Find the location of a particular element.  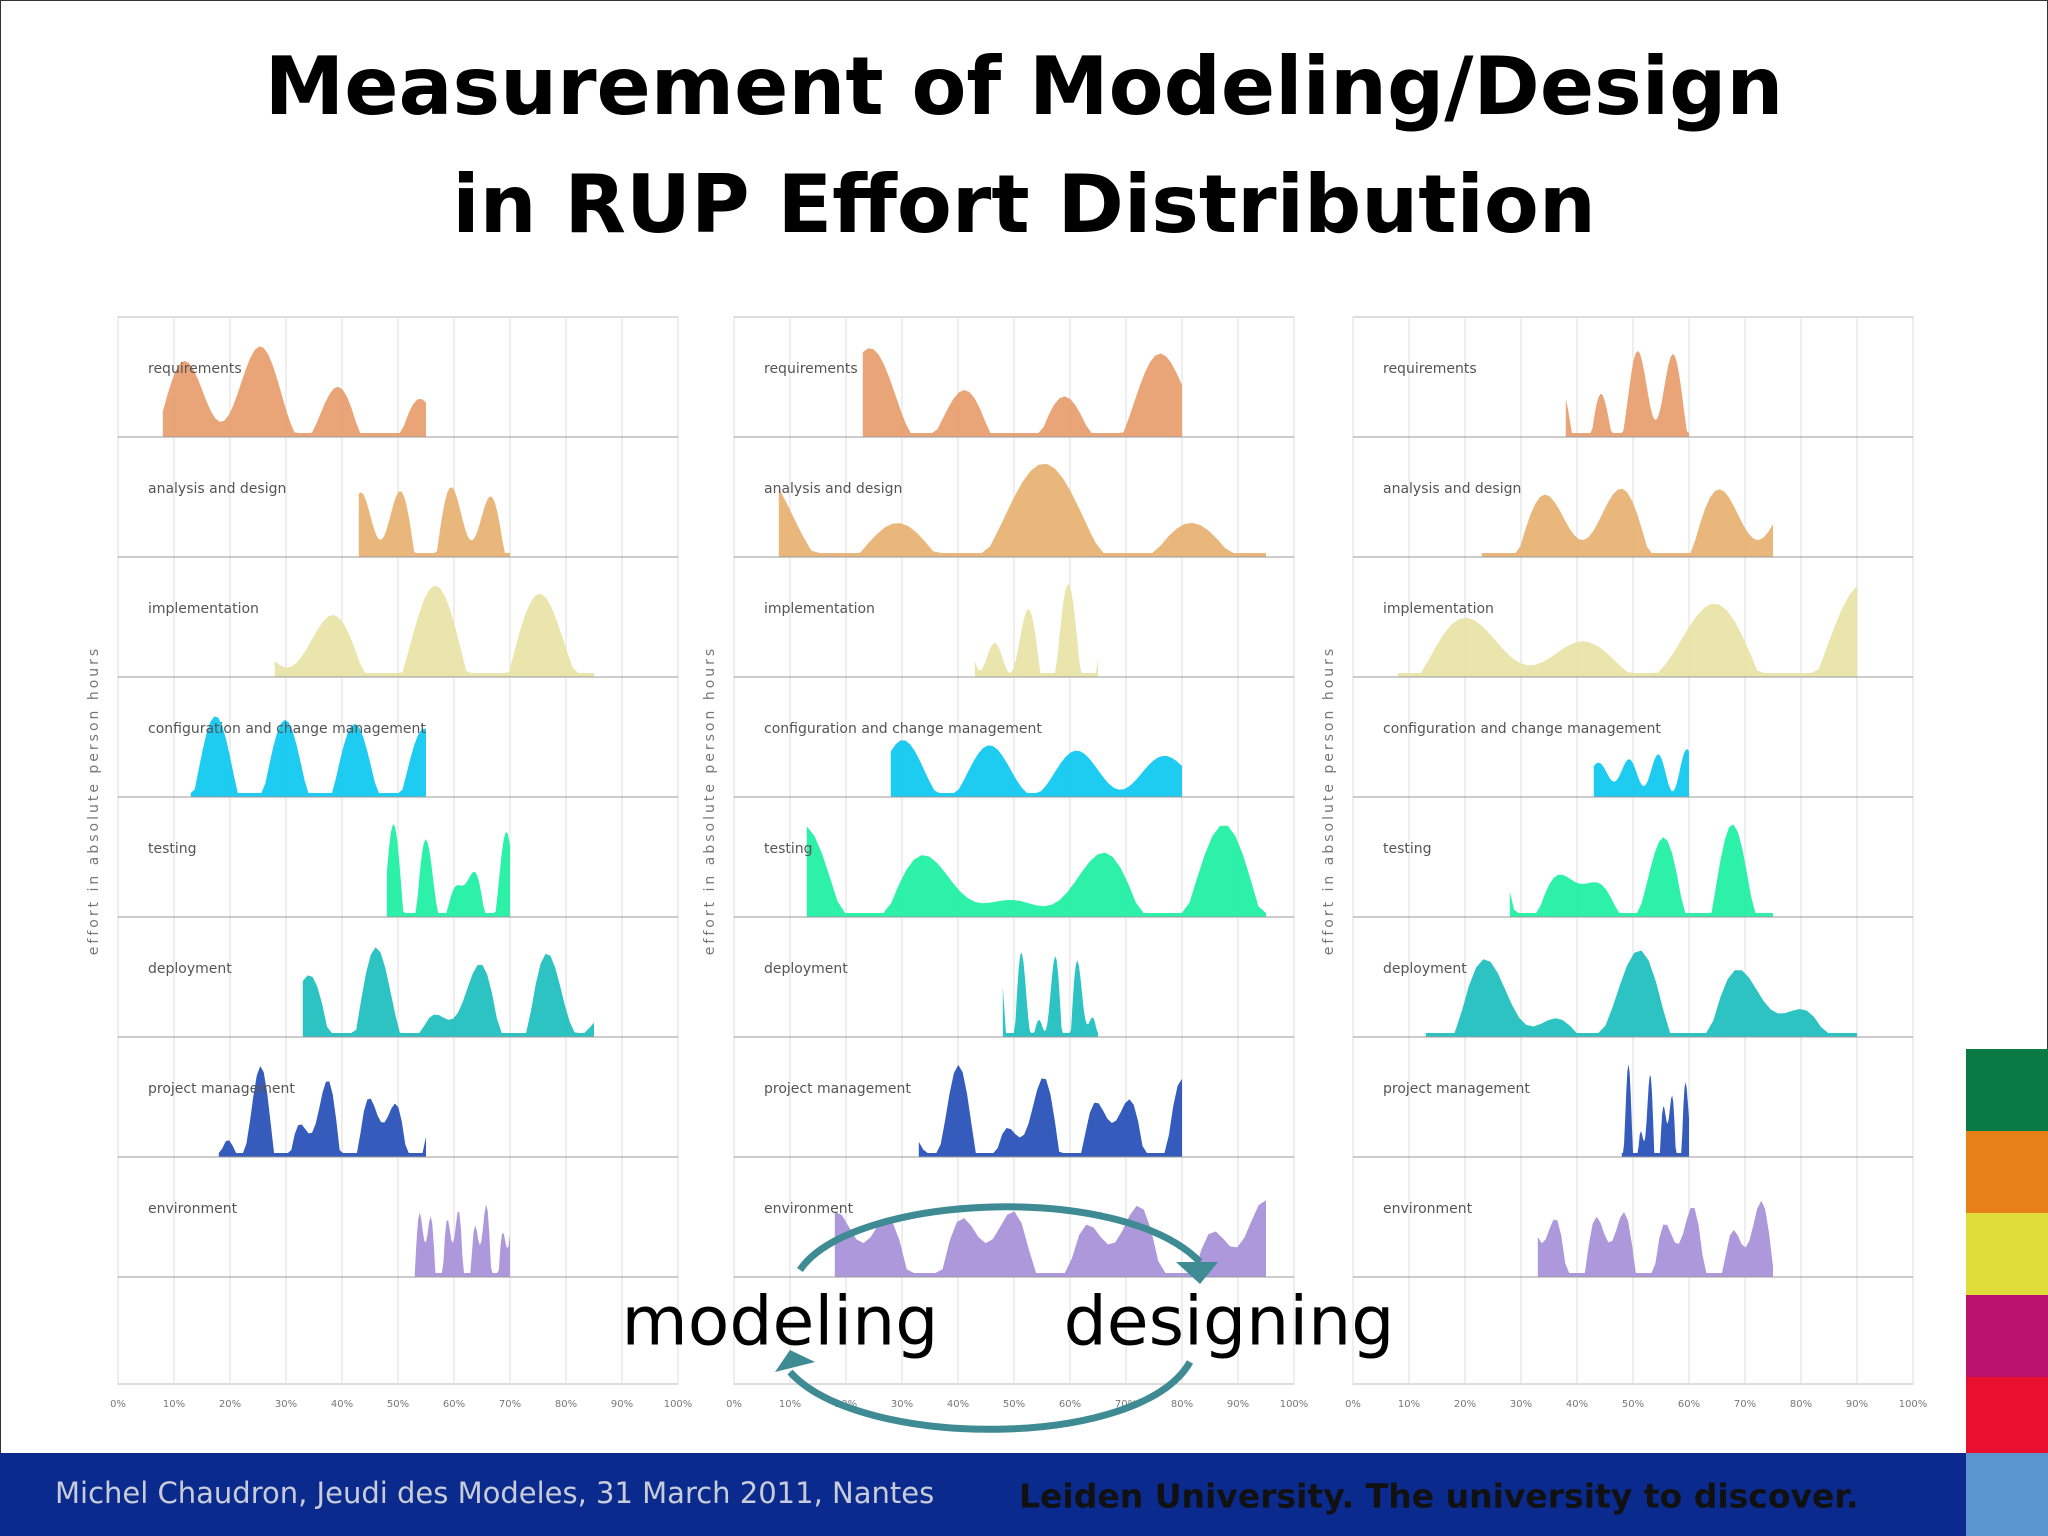

footer-bar is located at coordinates (983, 1494).